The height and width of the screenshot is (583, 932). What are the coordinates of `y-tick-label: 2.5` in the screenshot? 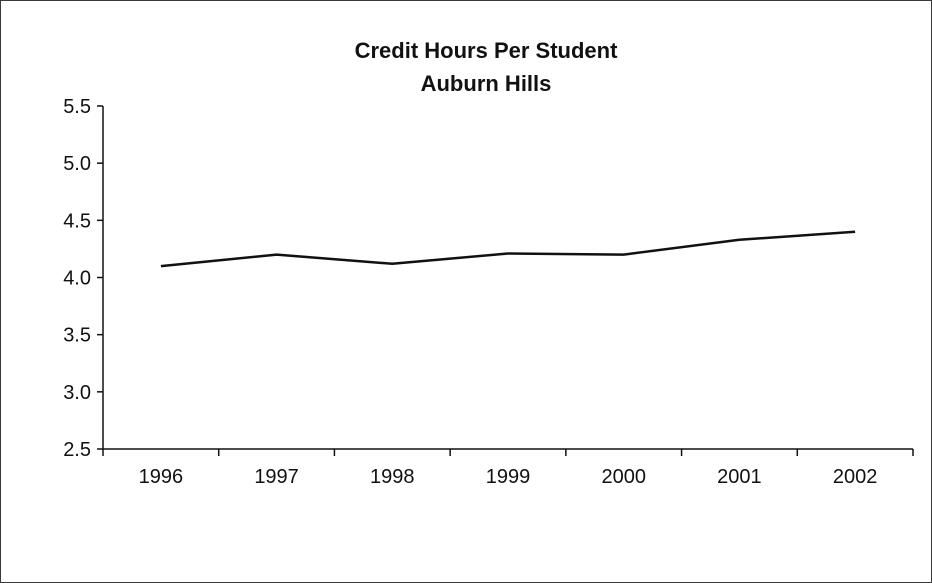 It's located at (77, 450).